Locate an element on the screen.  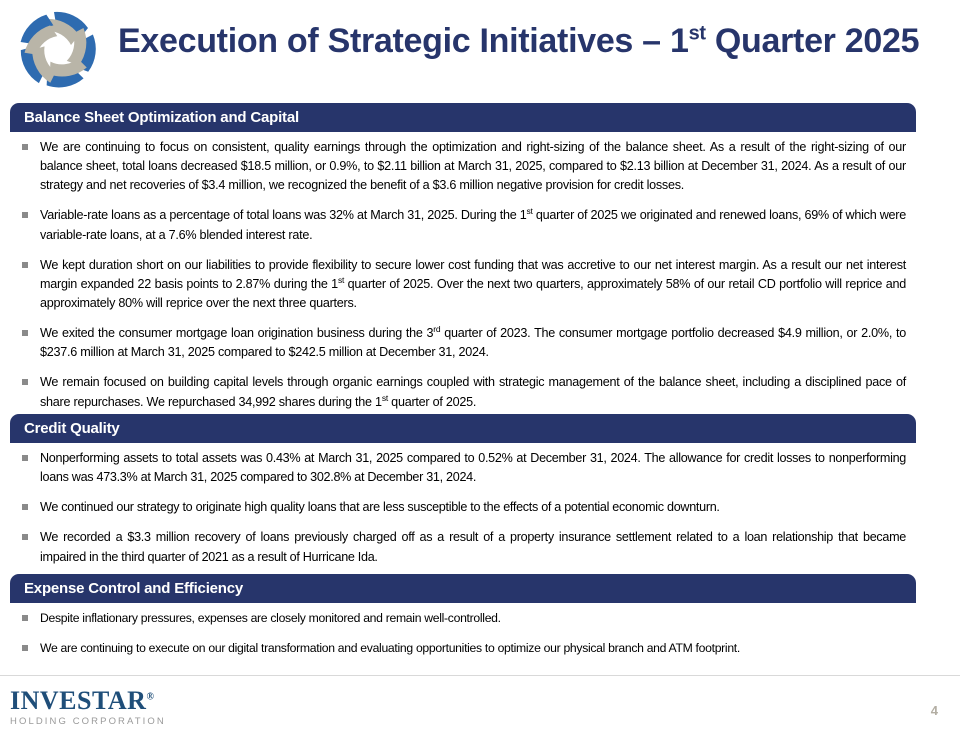
ordinal-suffix: rd is located at coordinates (437, 328).